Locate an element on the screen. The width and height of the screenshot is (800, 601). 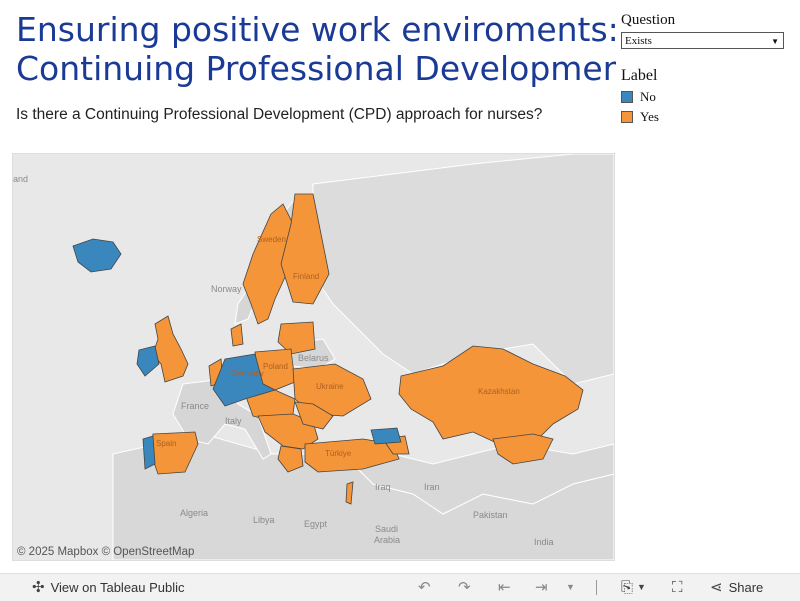
undo-button: ↶ is located at coordinates (424, 587).